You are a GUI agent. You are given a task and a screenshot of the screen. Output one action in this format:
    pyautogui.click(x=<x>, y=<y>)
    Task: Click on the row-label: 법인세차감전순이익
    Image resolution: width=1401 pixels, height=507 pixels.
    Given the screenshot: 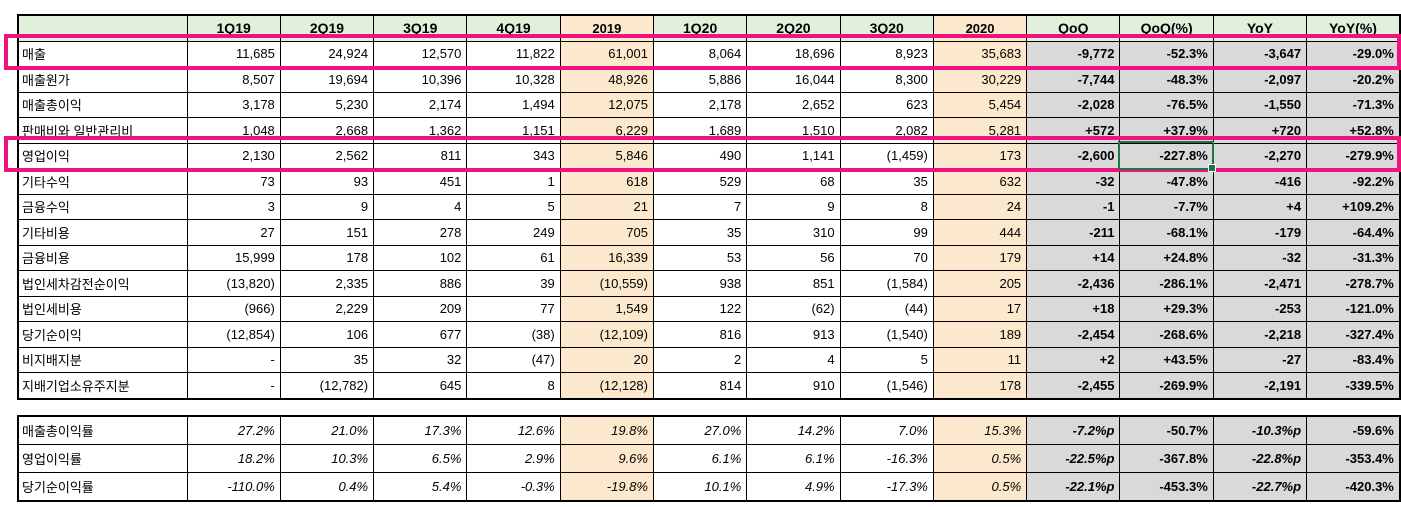 What is the action you would take?
    pyautogui.click(x=102, y=283)
    